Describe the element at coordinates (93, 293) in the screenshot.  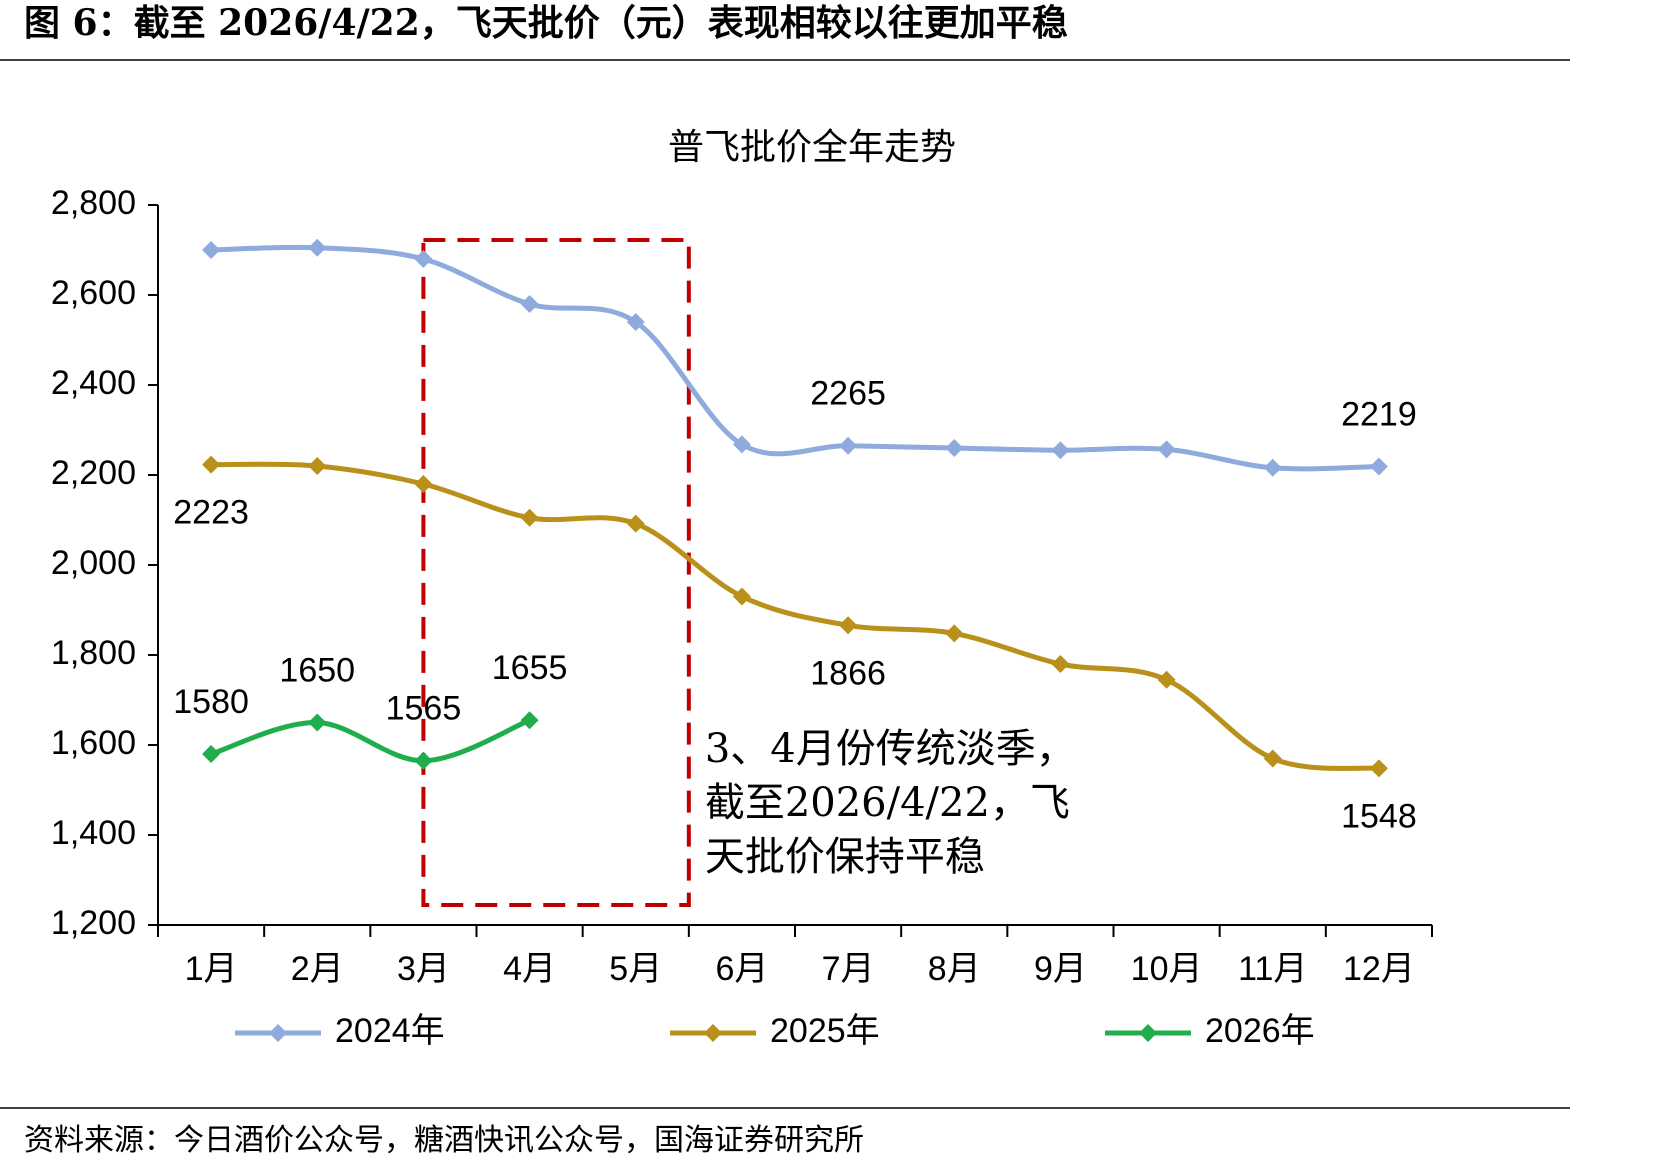
I see `y-tick-label: 2,600` at that location.